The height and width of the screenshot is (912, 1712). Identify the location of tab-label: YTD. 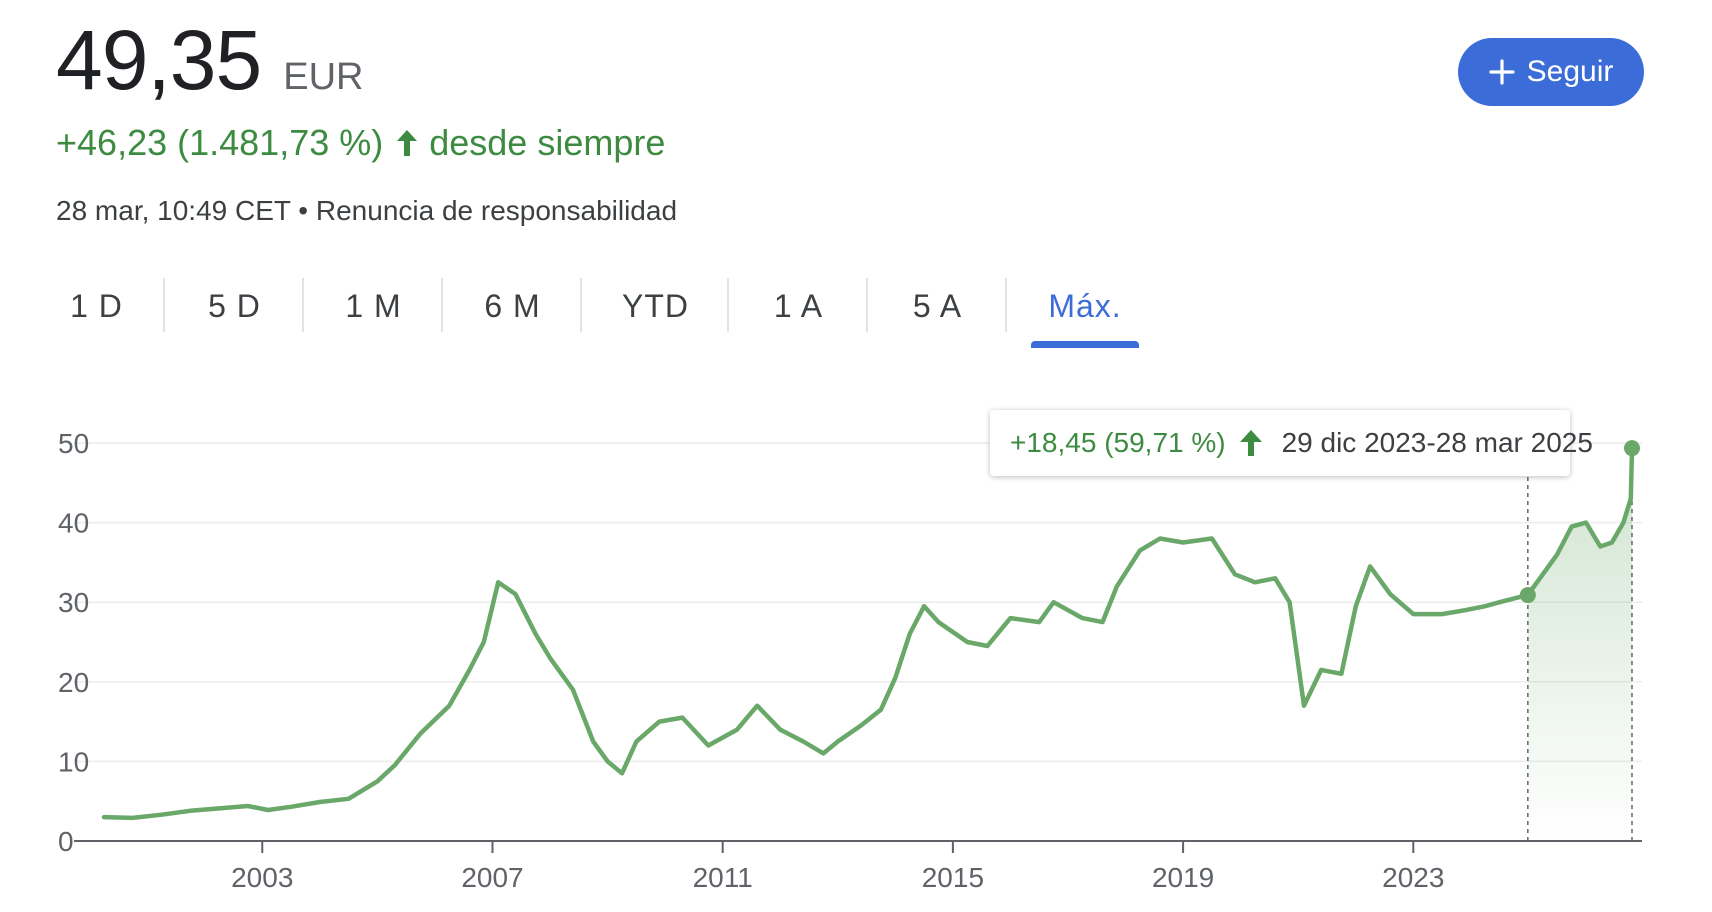
(655, 305).